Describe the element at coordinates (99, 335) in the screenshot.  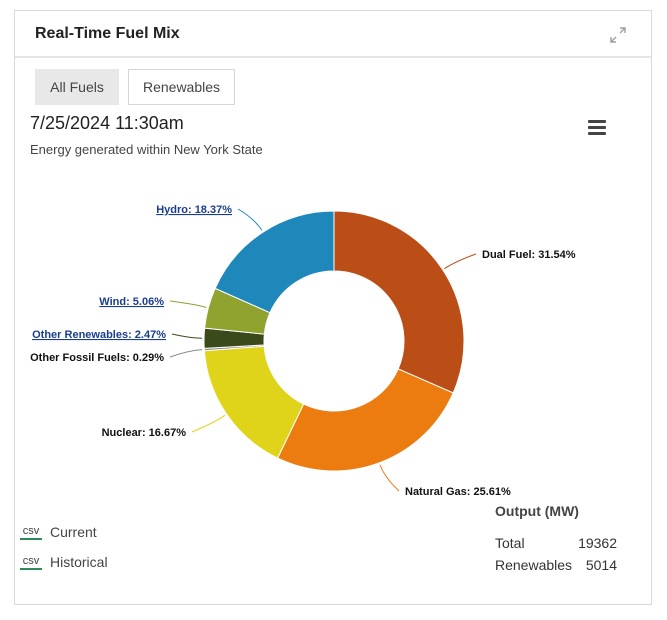
I see `slice-label-other-renewables: Other Renewables: 2.47%` at that location.